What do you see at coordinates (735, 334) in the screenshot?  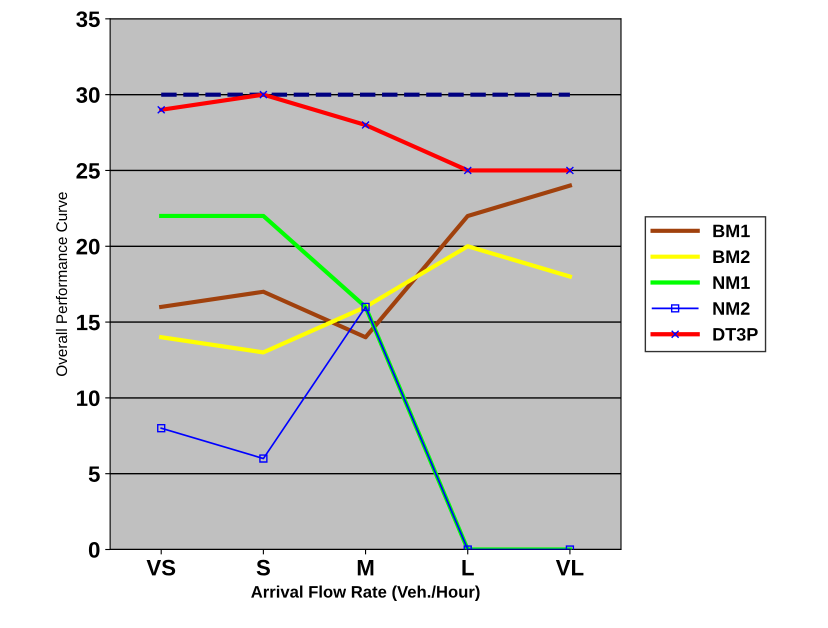 I see `legend-label: DT3P` at bounding box center [735, 334].